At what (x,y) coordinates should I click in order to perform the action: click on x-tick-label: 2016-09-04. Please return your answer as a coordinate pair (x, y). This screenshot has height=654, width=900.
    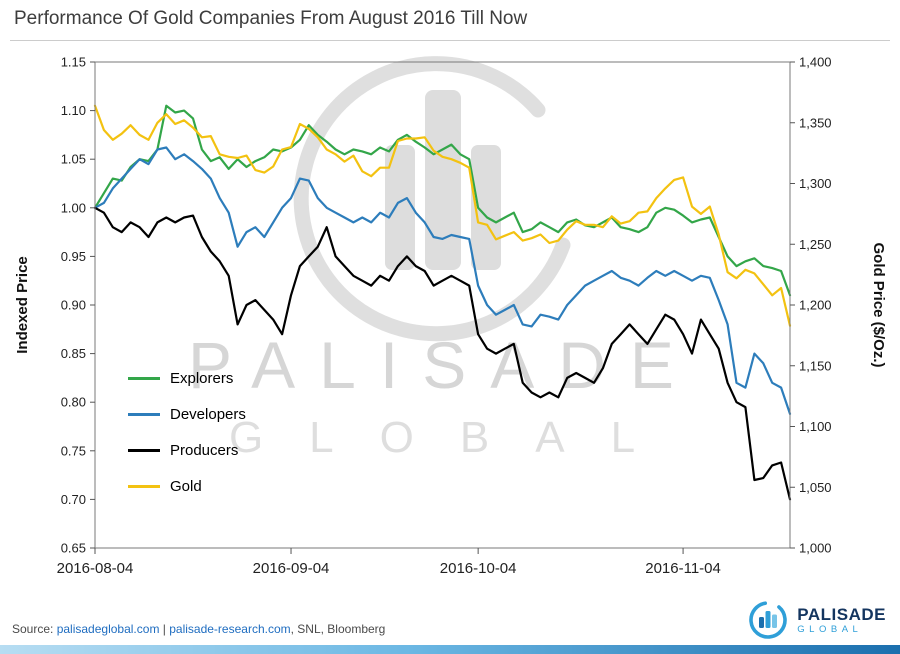
    Looking at the image, I should click on (291, 568).